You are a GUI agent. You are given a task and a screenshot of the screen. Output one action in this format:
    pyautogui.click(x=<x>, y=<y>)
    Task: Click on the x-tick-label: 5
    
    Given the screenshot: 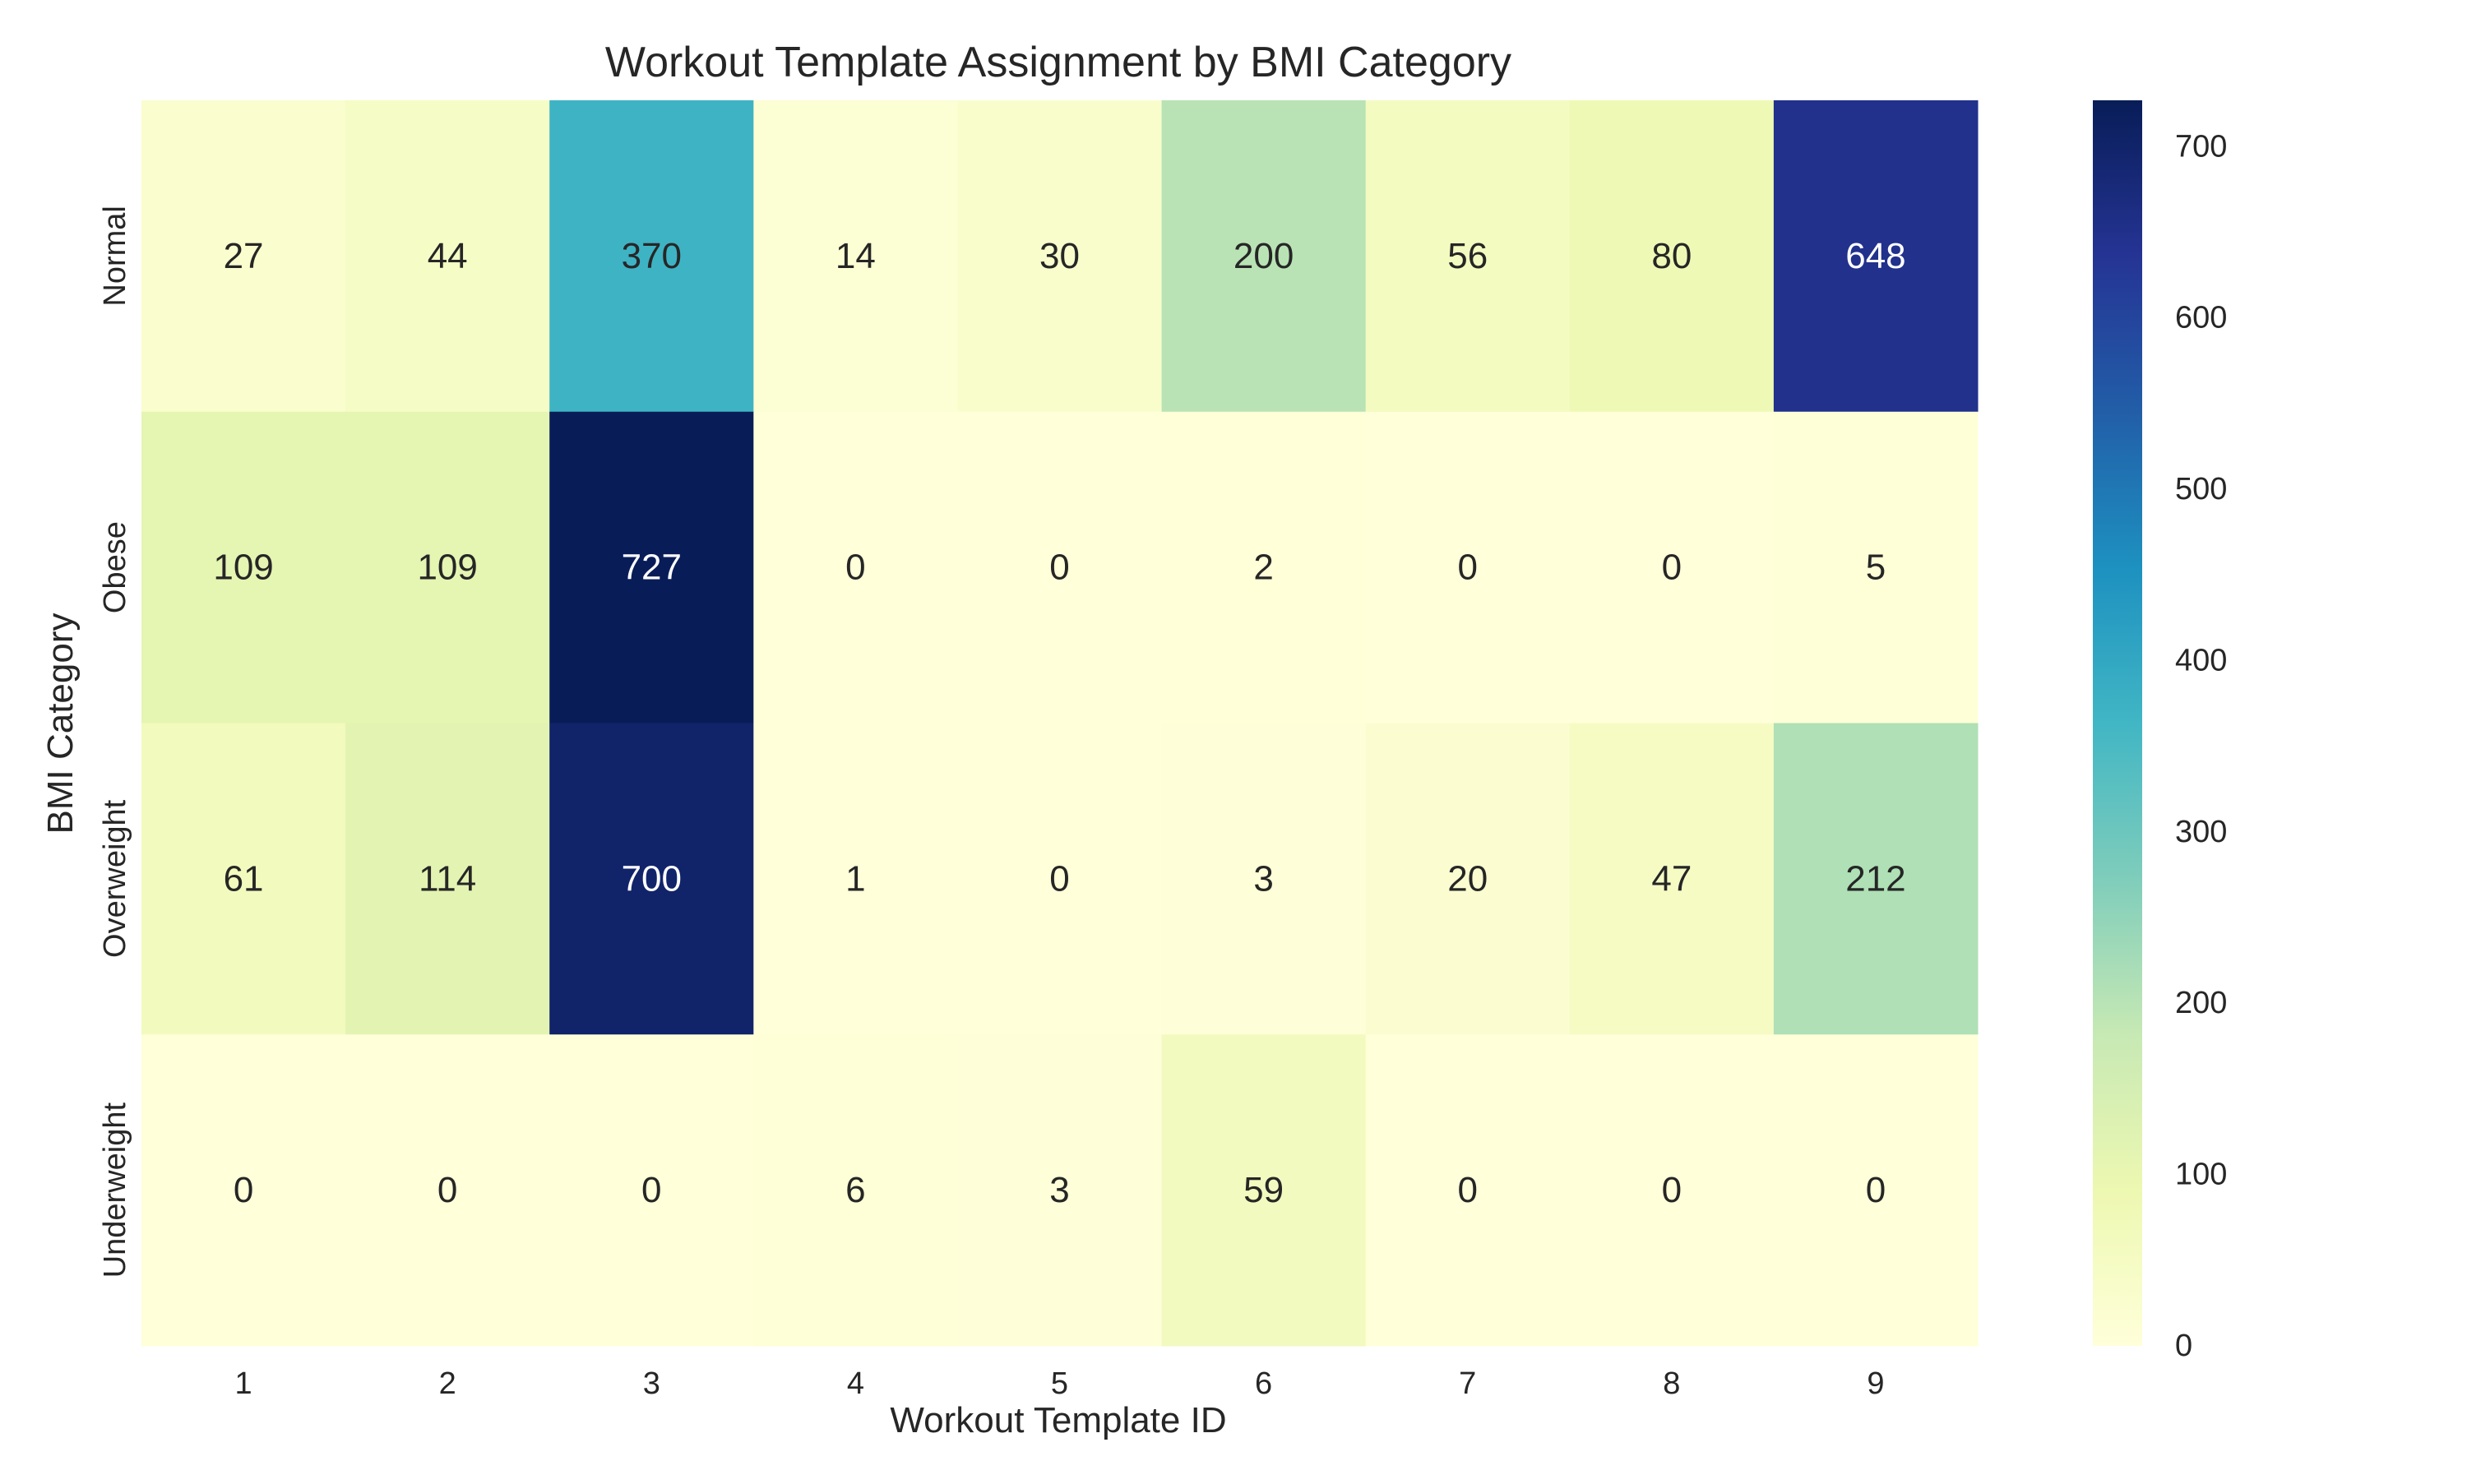 What is the action you would take?
    pyautogui.click(x=1059, y=1384)
    